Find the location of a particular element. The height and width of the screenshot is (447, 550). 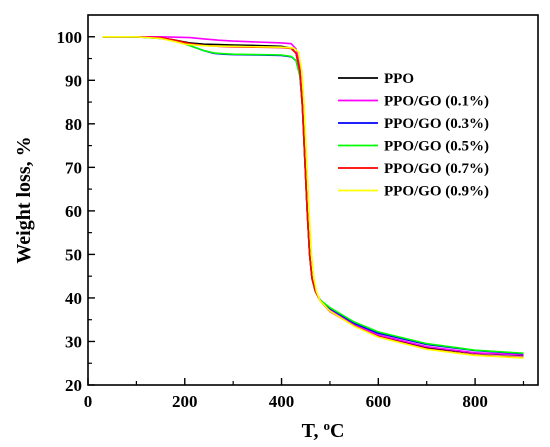

y-axis-title: Weight loss, % is located at coordinates (24, 199).